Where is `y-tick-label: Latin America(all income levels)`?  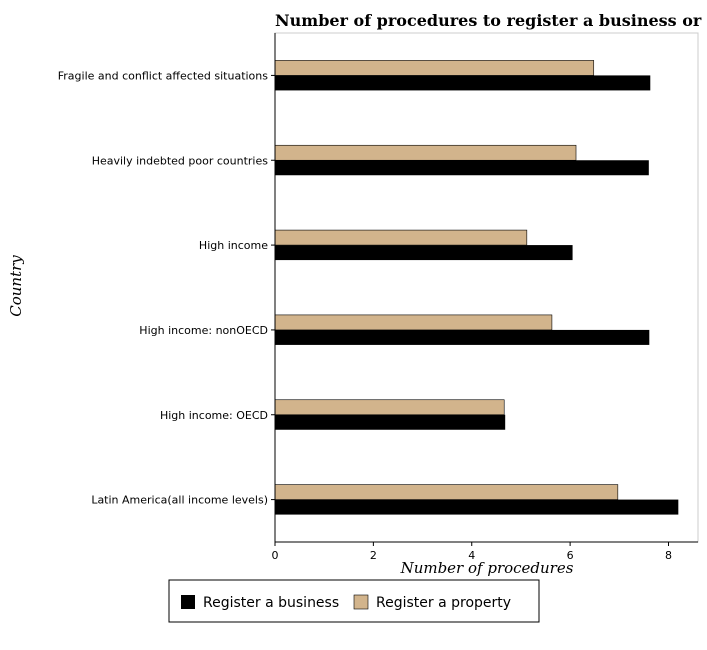
y-tick-label: Latin America(all income levels) is located at coordinates (179, 500).